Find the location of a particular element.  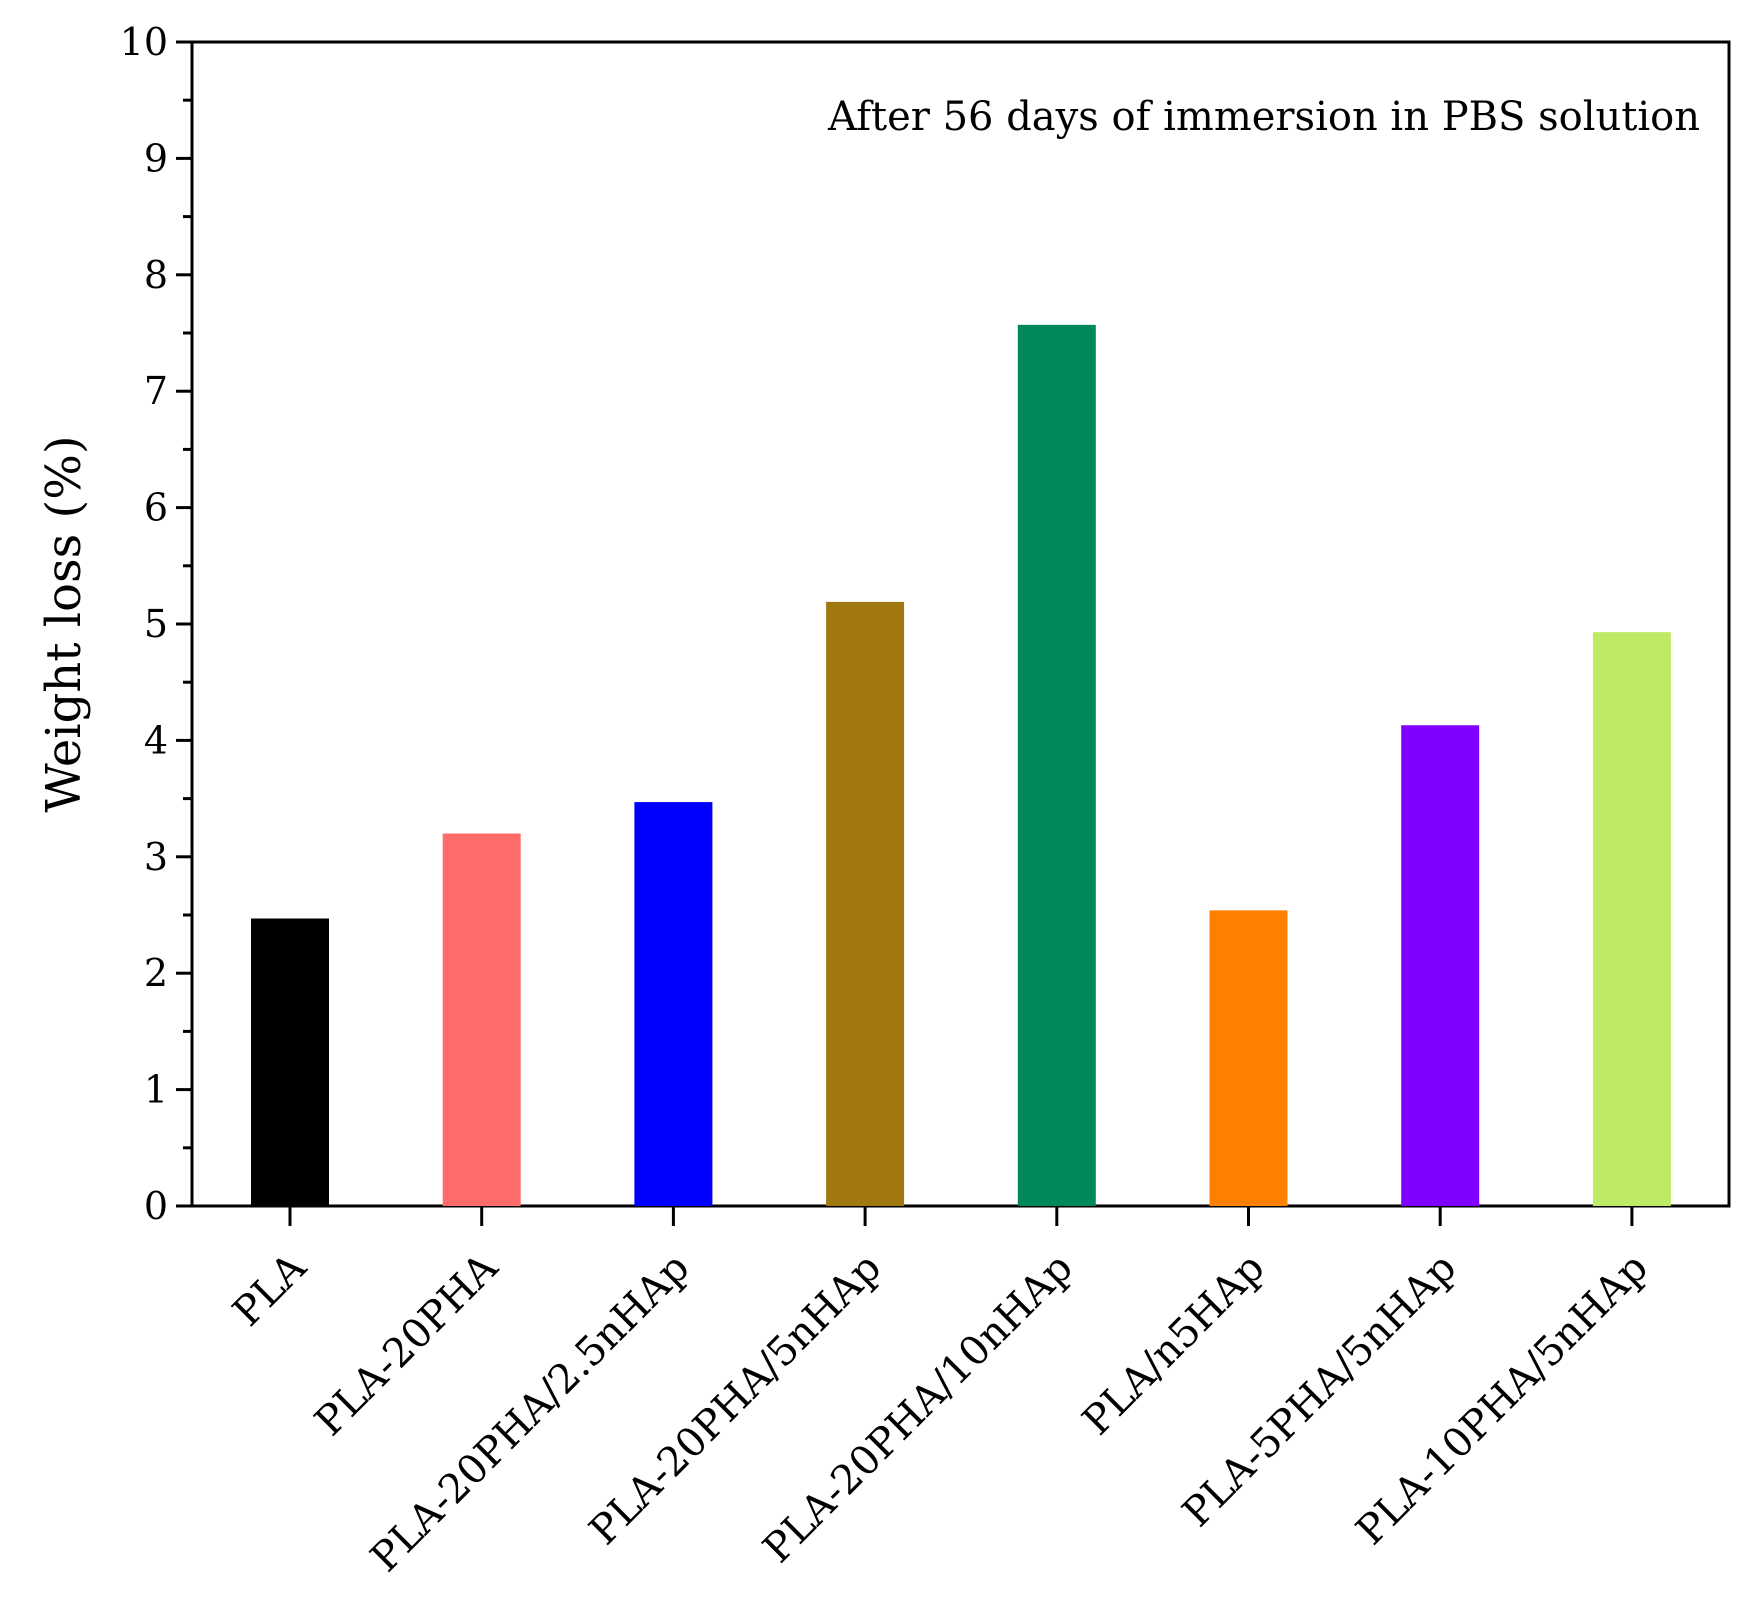

x-tick-label: PLA-20PHA is located at coordinates (406, 1344).